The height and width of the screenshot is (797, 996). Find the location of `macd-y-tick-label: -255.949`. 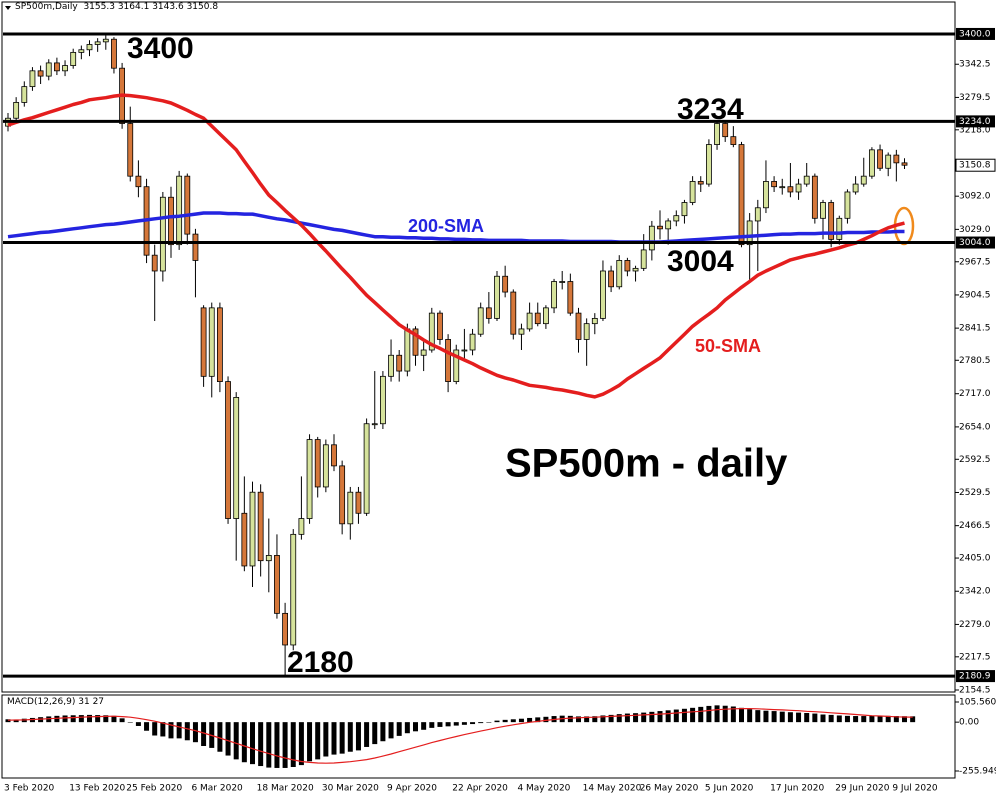

macd-y-tick-label: -255.949 is located at coordinates (977, 772).